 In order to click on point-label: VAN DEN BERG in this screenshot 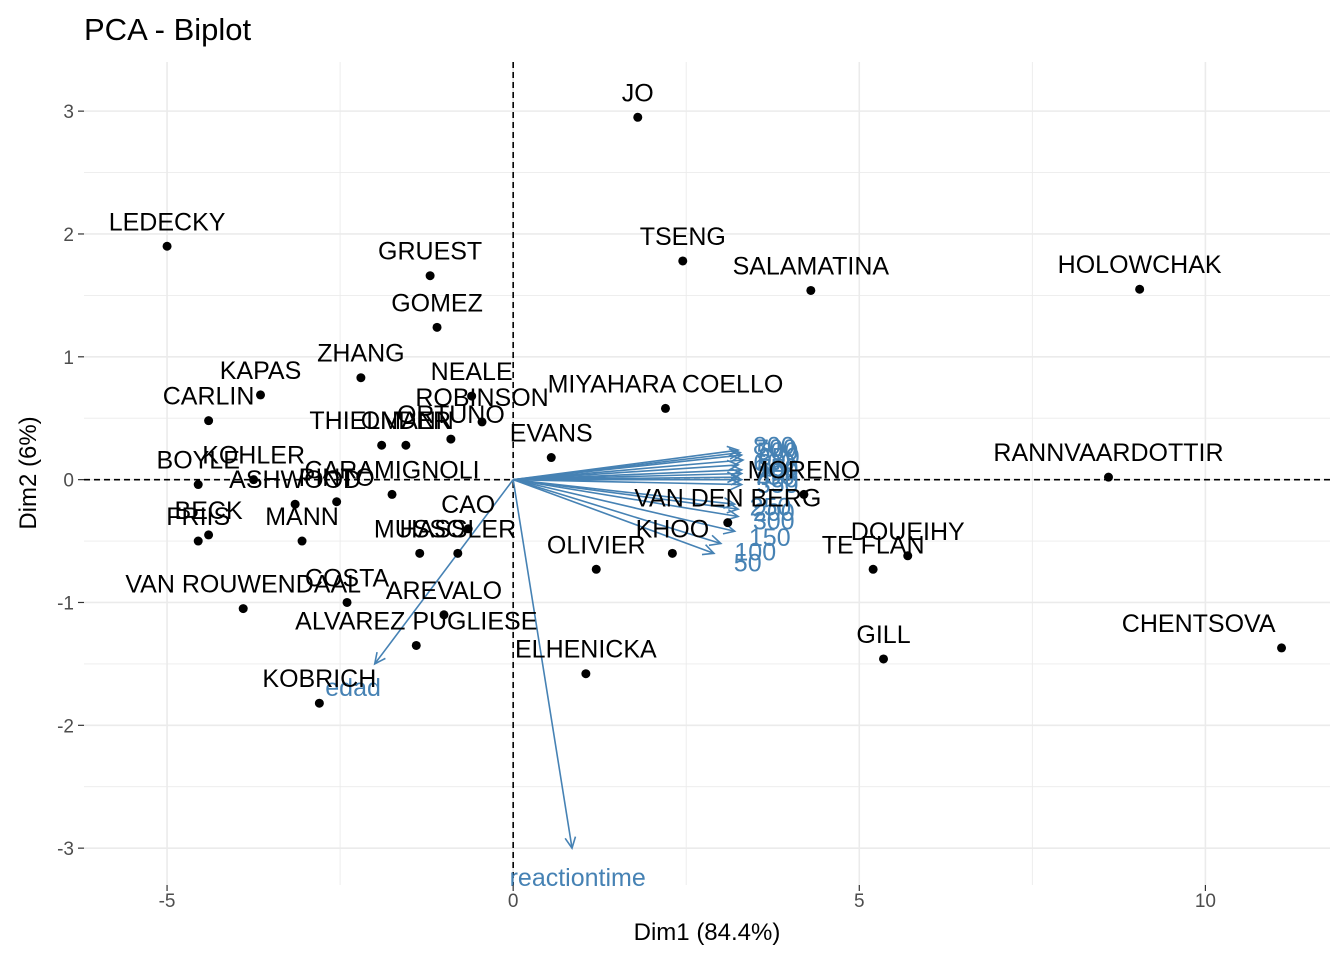, I will do `click(727, 499)`.